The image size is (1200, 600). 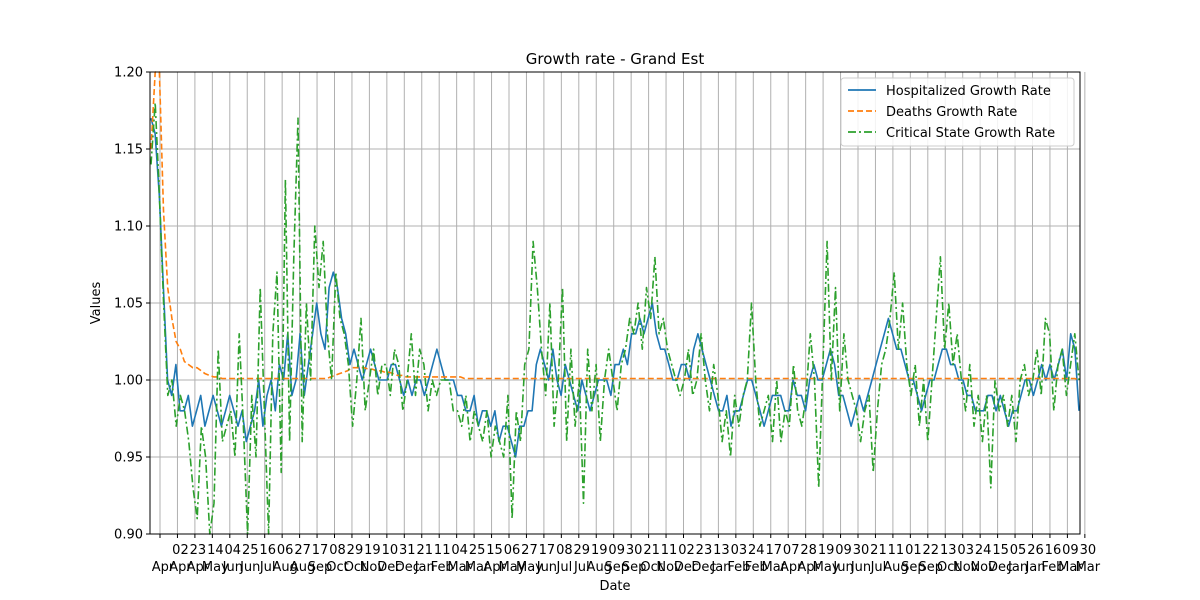 I want to click on y-tick-label: 1.05, so click(x=128, y=304).